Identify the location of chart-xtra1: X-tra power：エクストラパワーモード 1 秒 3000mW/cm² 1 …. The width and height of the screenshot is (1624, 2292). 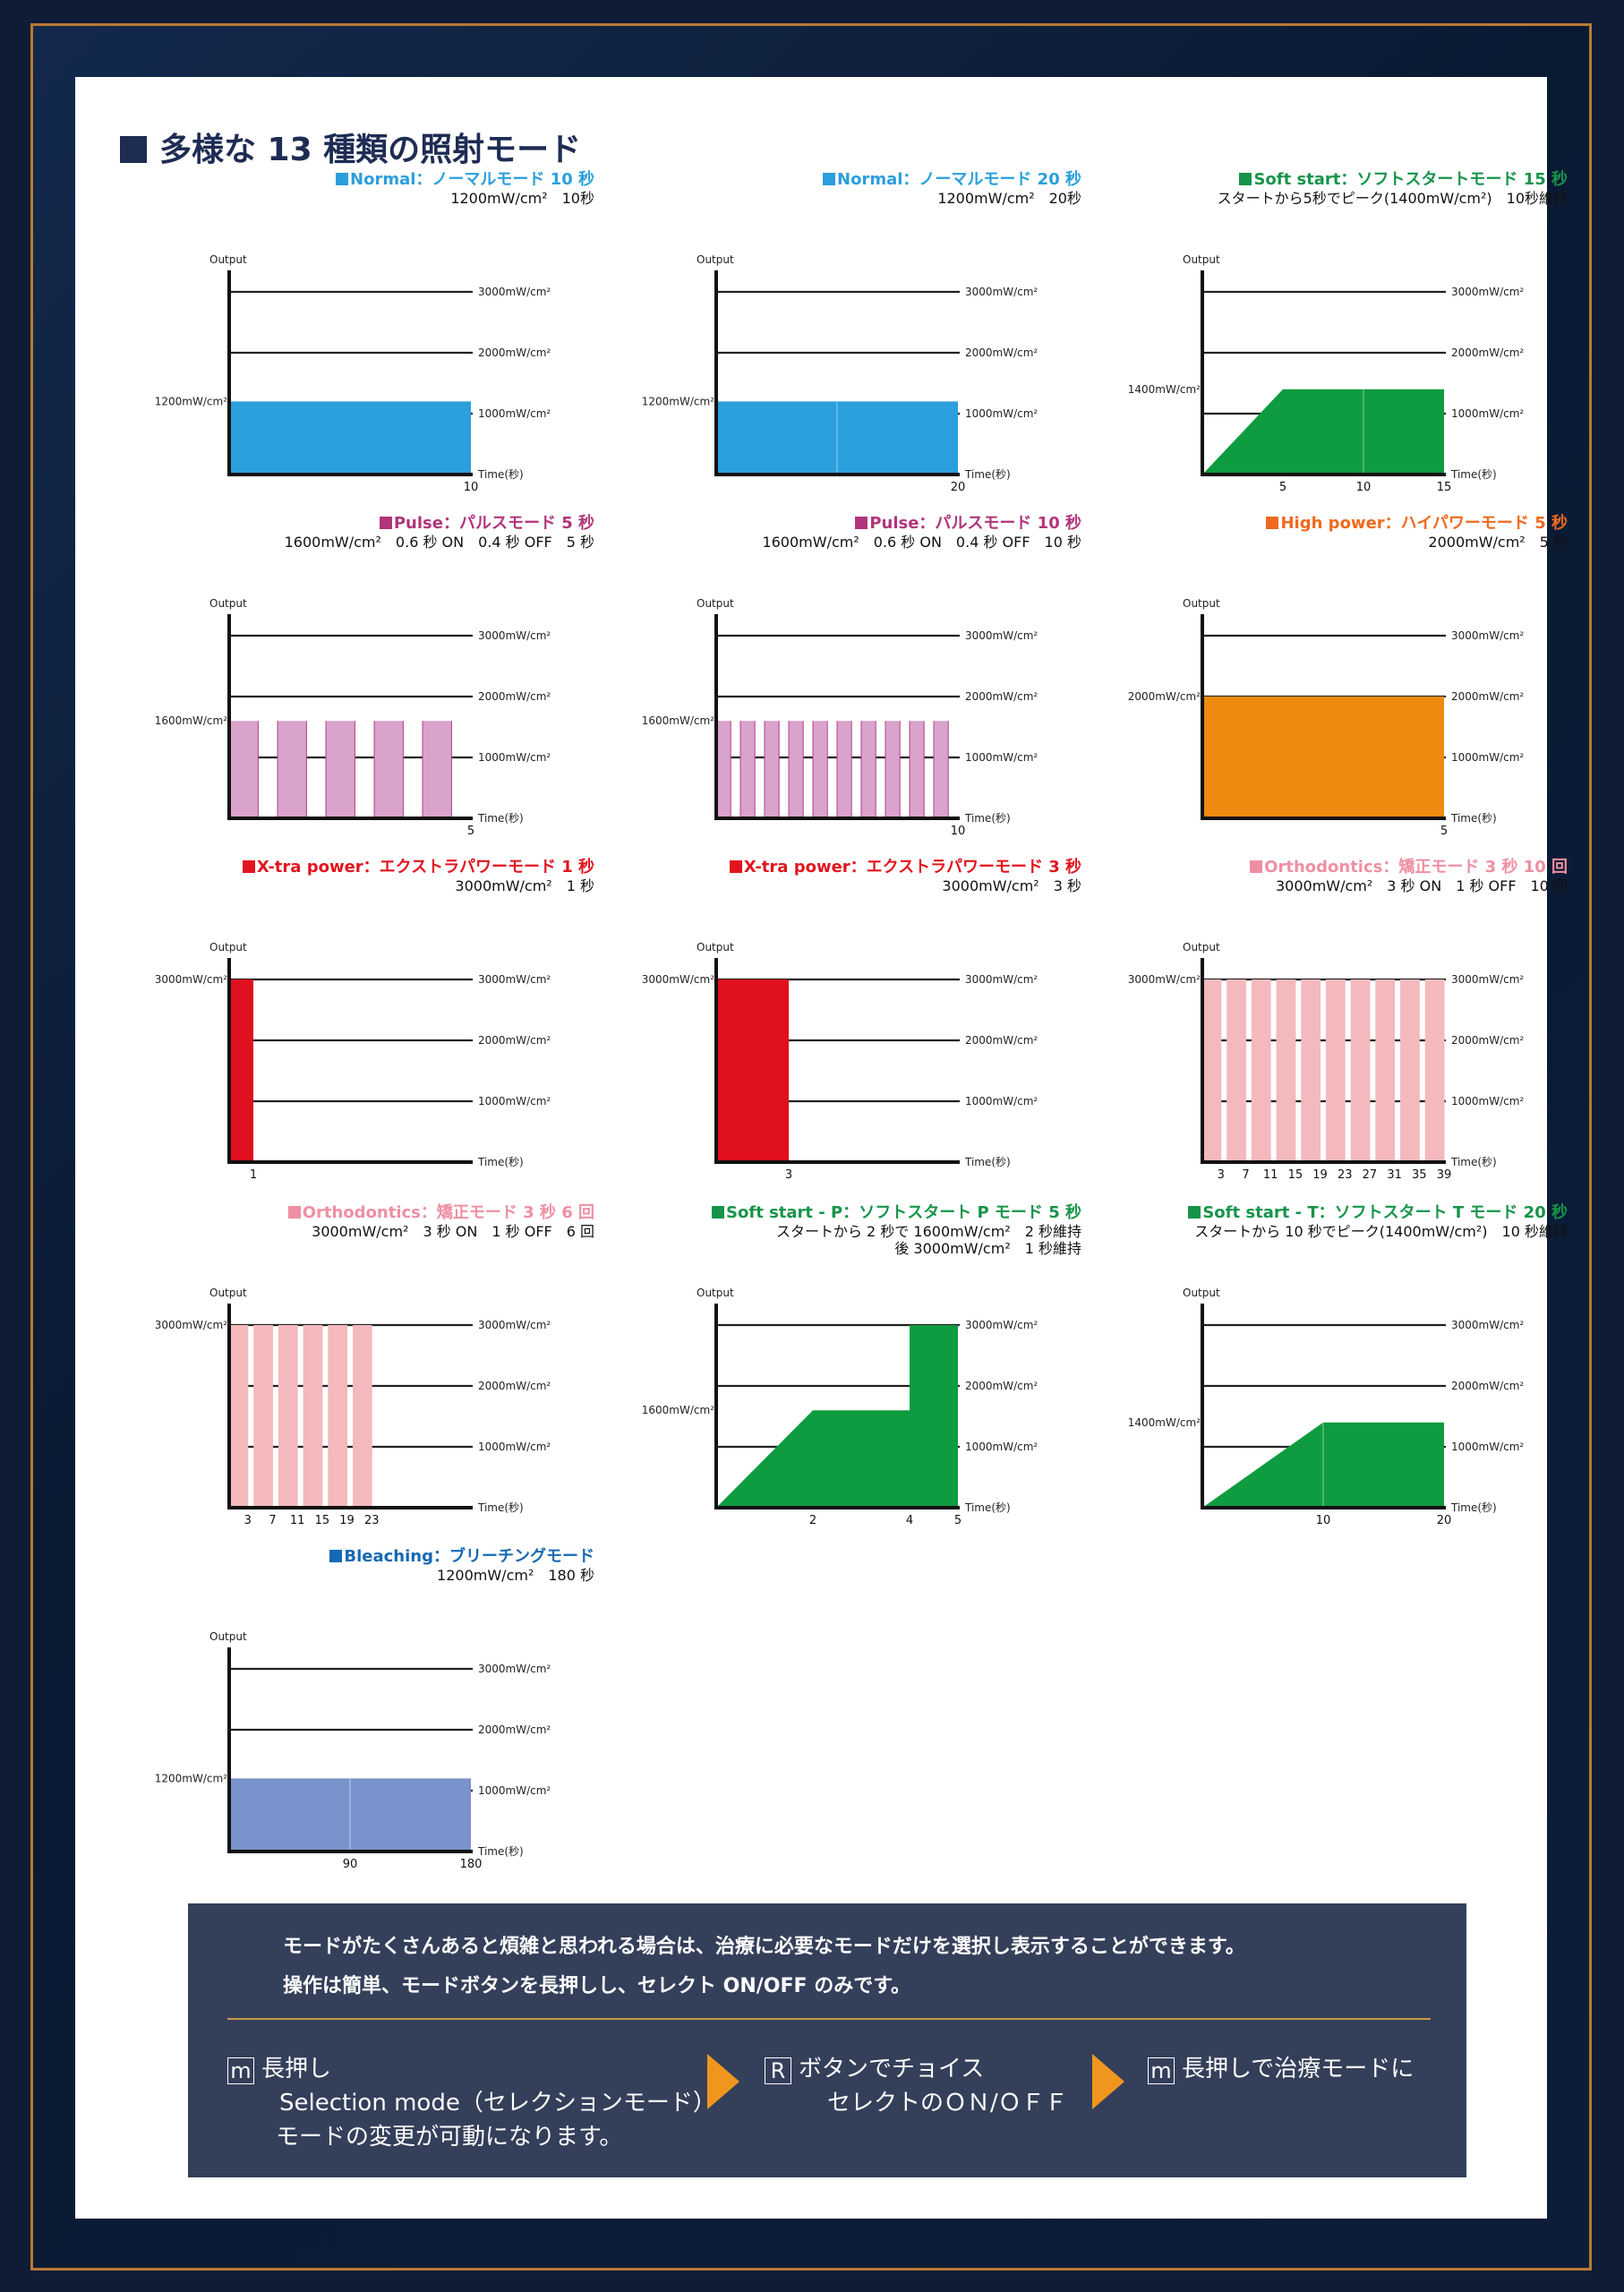
(357, 1023).